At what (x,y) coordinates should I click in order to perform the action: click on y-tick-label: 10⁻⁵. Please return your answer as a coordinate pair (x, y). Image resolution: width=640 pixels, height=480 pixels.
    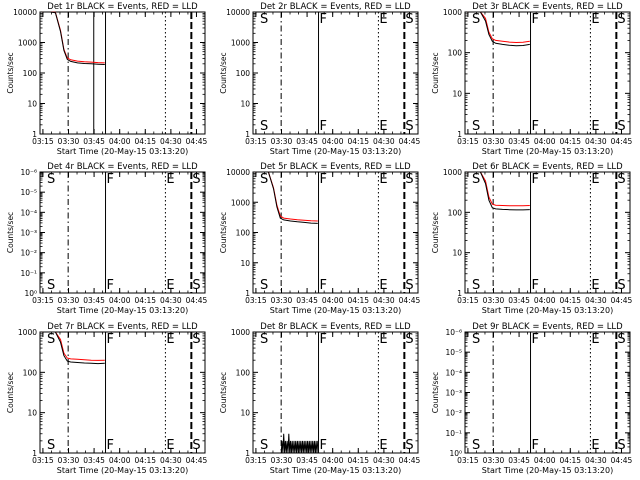
    Looking at the image, I should click on (28, 192).